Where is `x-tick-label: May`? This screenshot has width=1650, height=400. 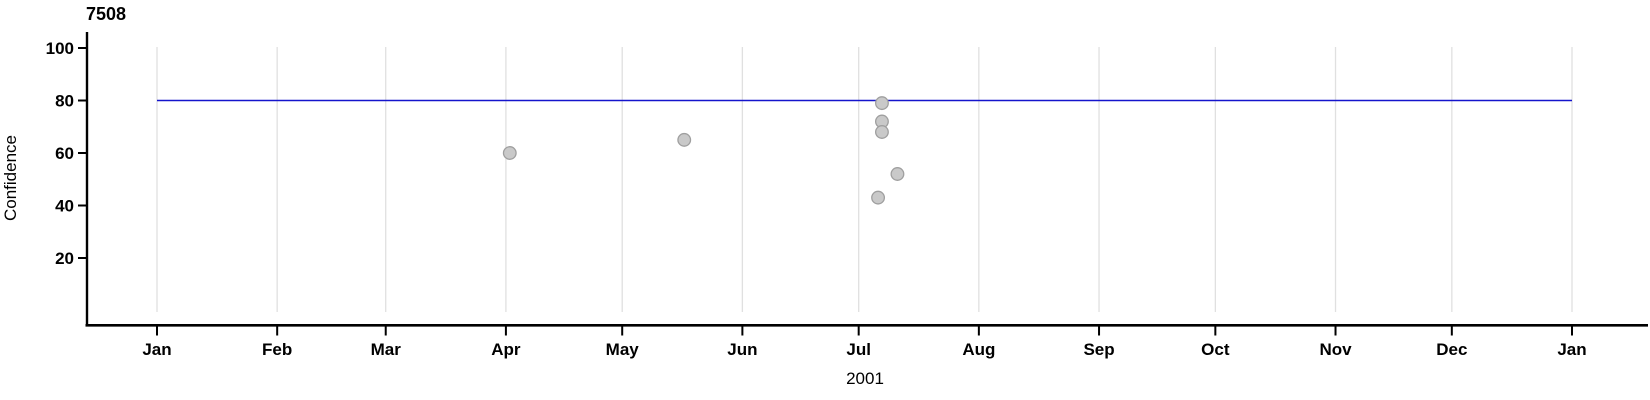
x-tick-label: May is located at coordinates (623, 349).